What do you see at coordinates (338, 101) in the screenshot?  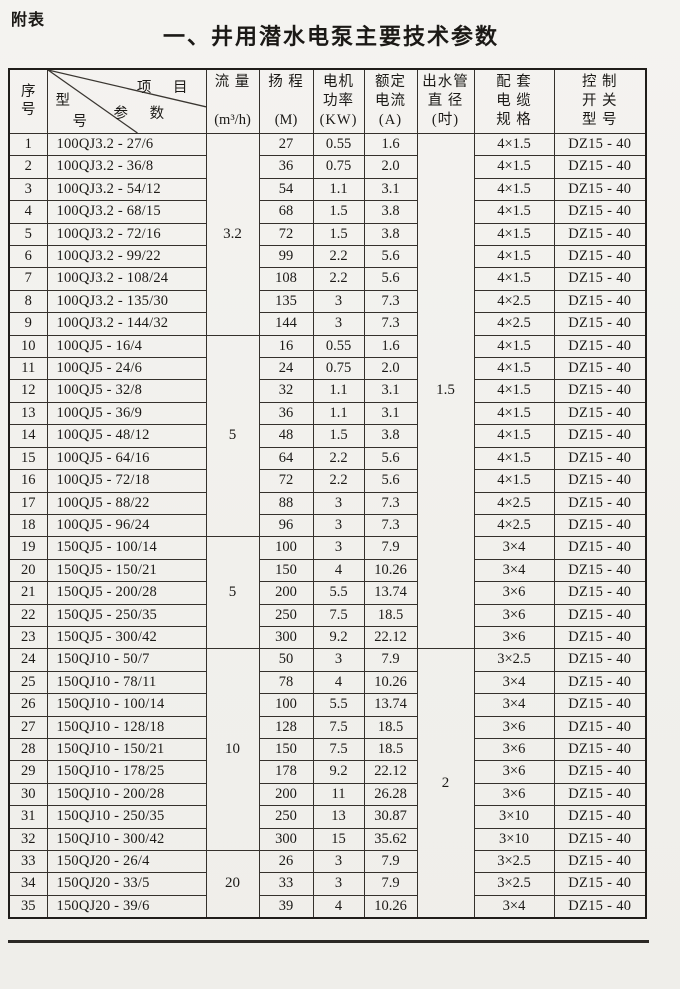 I see `header-power: 电机 功率 (KW)` at bounding box center [338, 101].